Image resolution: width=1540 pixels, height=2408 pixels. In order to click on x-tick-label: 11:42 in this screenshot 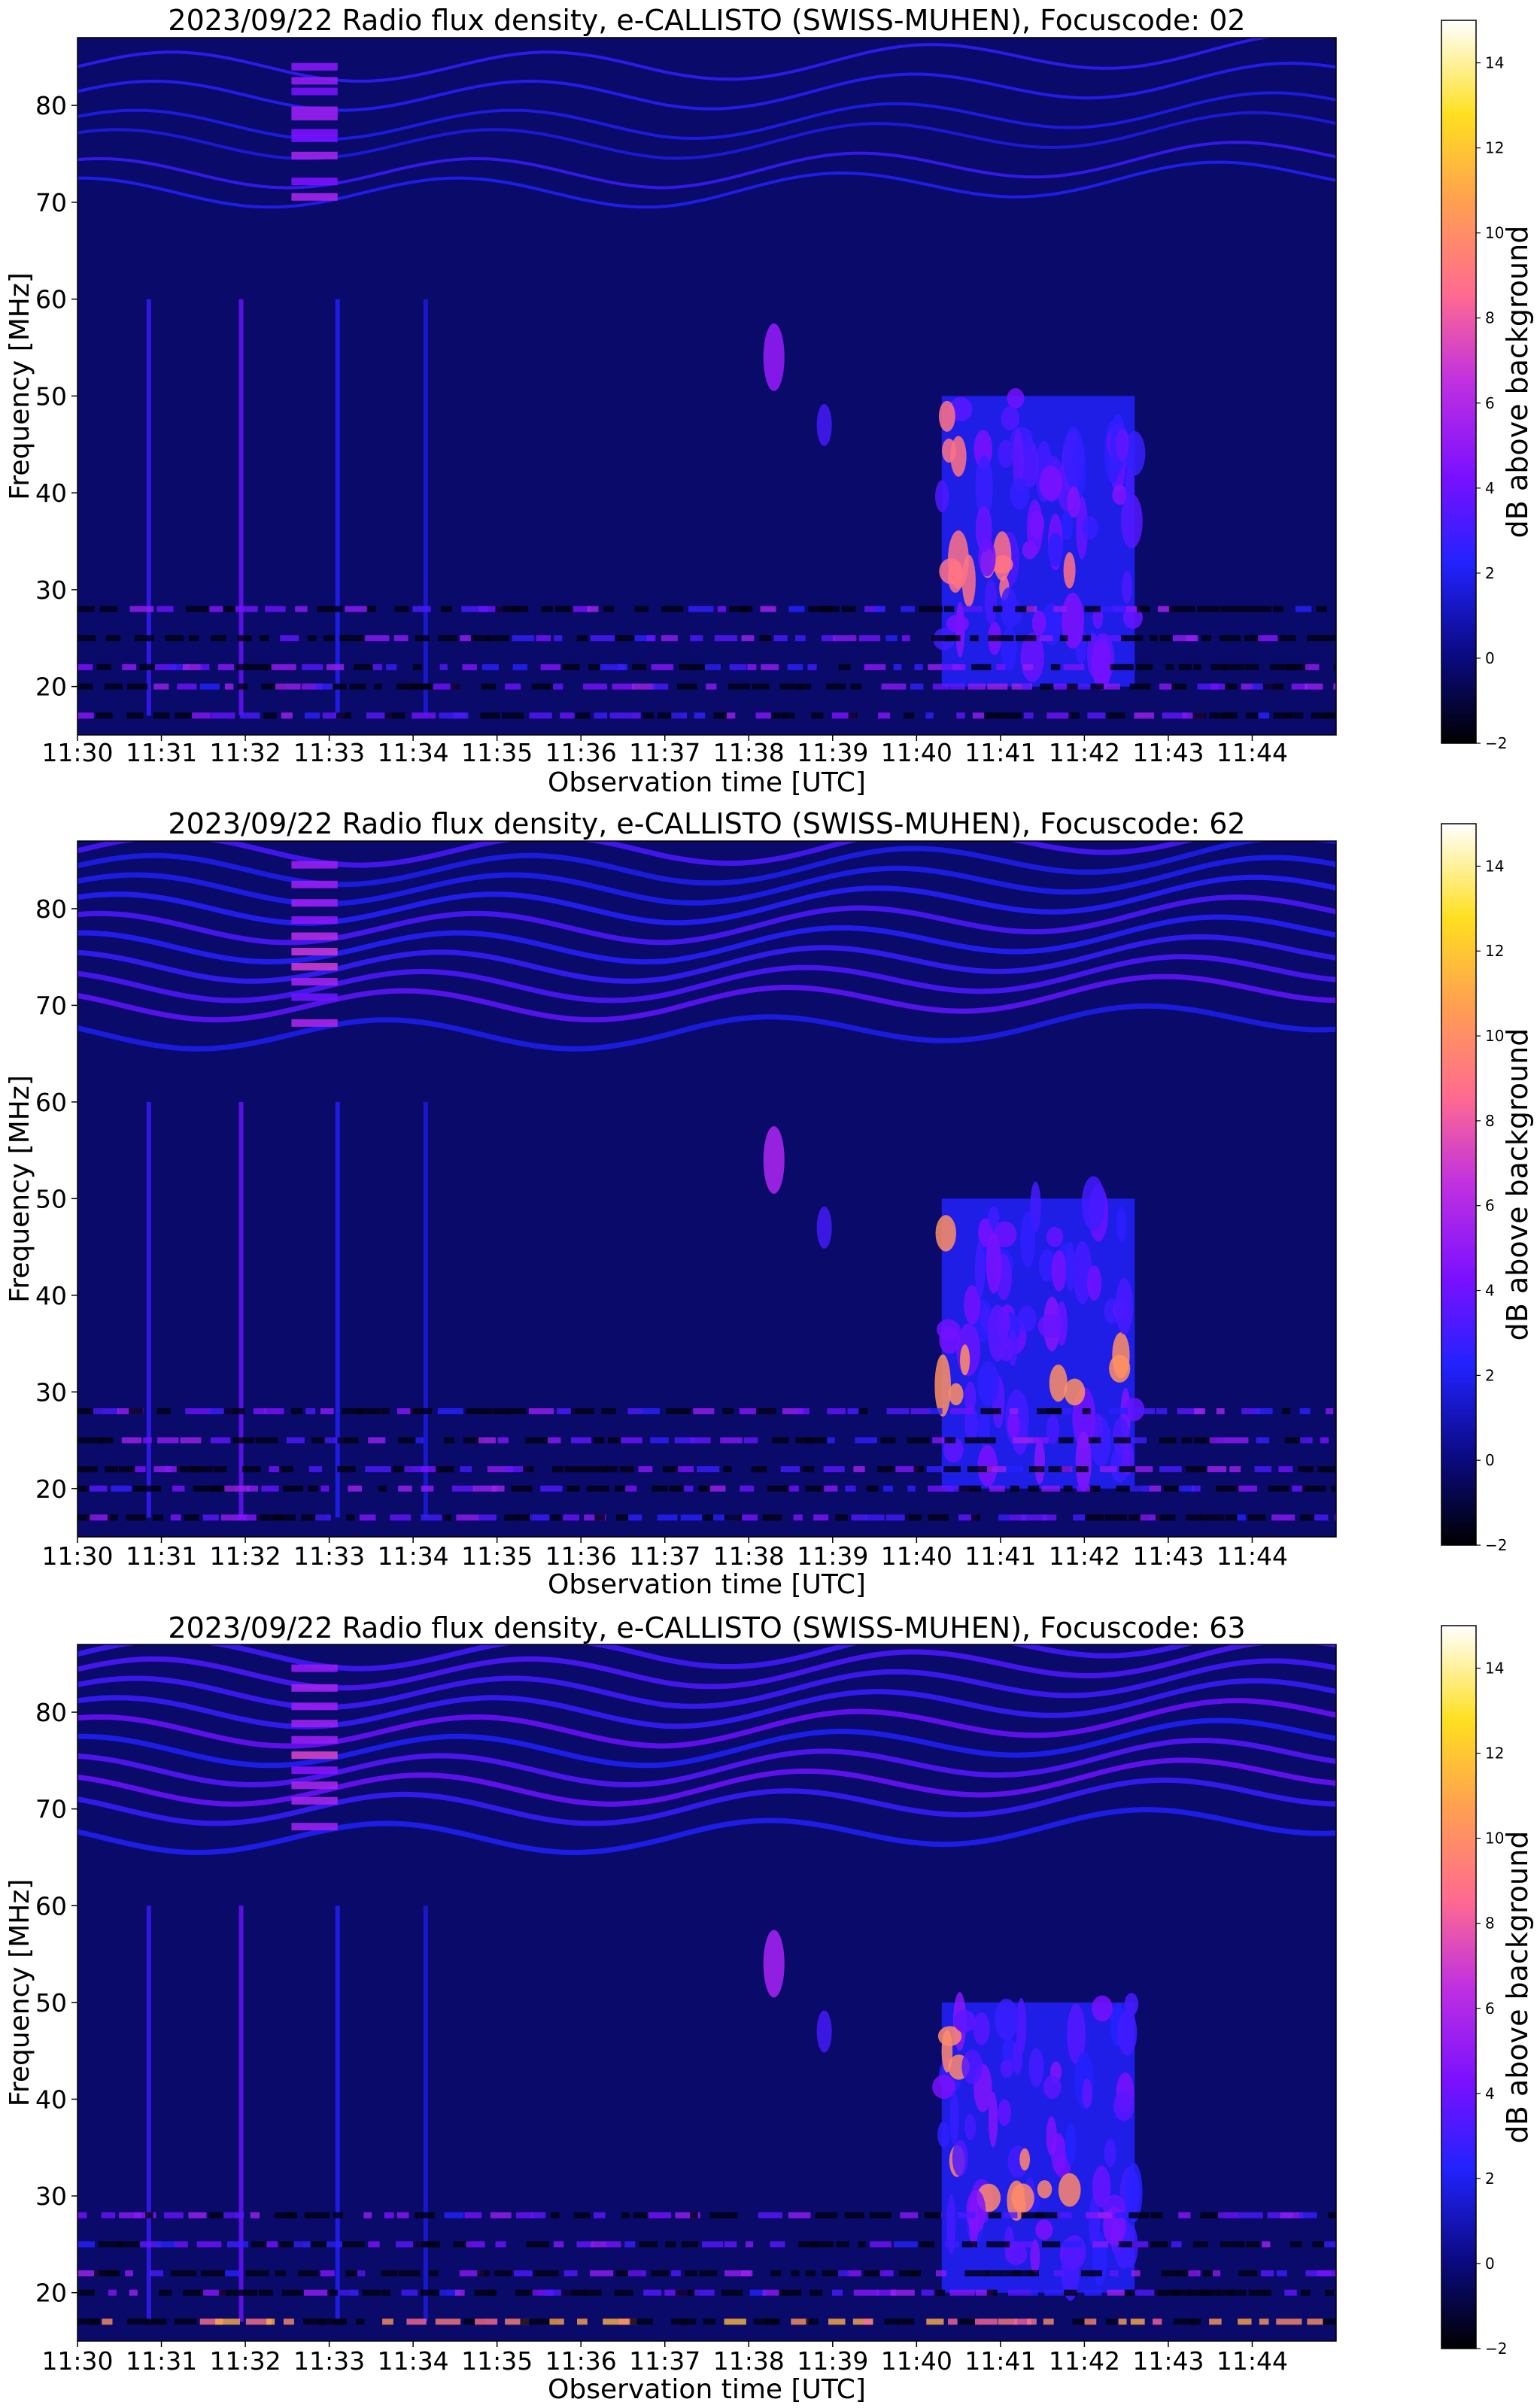, I will do `click(1084, 2361)`.